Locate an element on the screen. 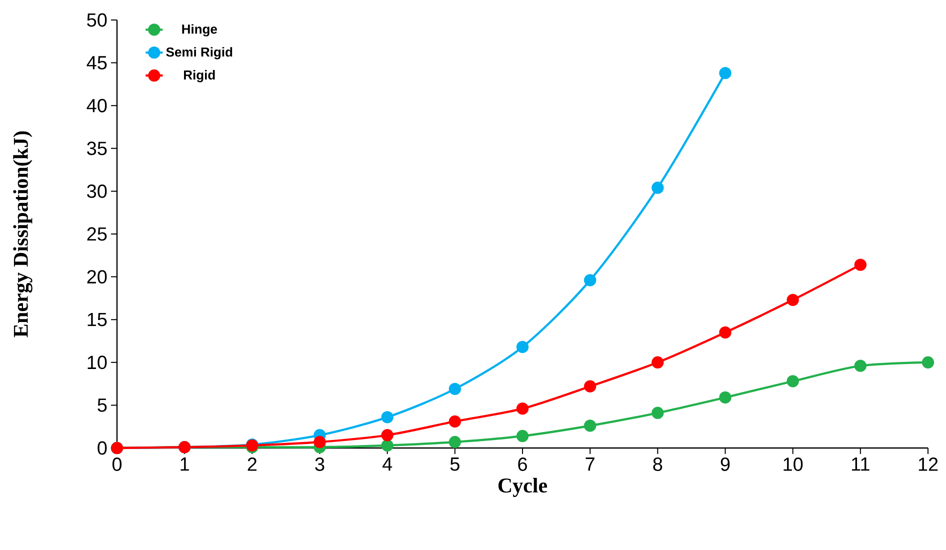 Image resolution: width=946 pixels, height=550 pixels. y-tick-label: 35 is located at coordinates (97, 149).